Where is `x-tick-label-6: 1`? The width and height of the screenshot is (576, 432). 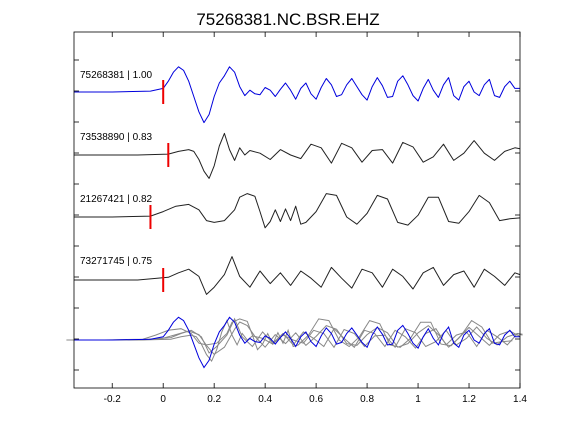 x-tick-label-6: 1 is located at coordinates (418, 399).